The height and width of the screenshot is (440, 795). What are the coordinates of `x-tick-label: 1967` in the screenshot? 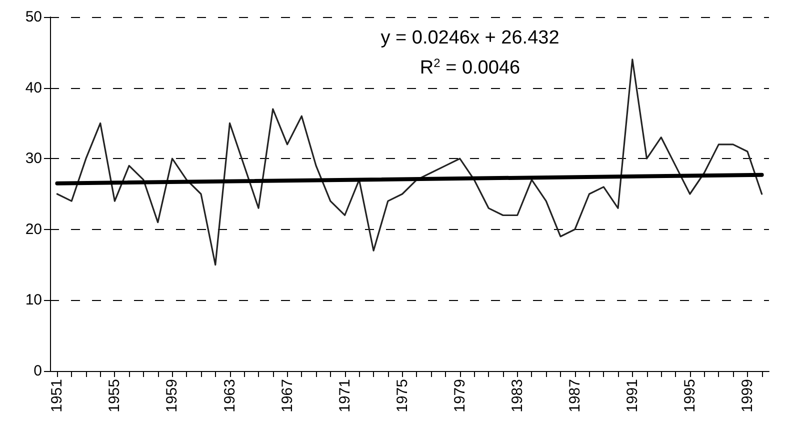 It's located at (287, 395).